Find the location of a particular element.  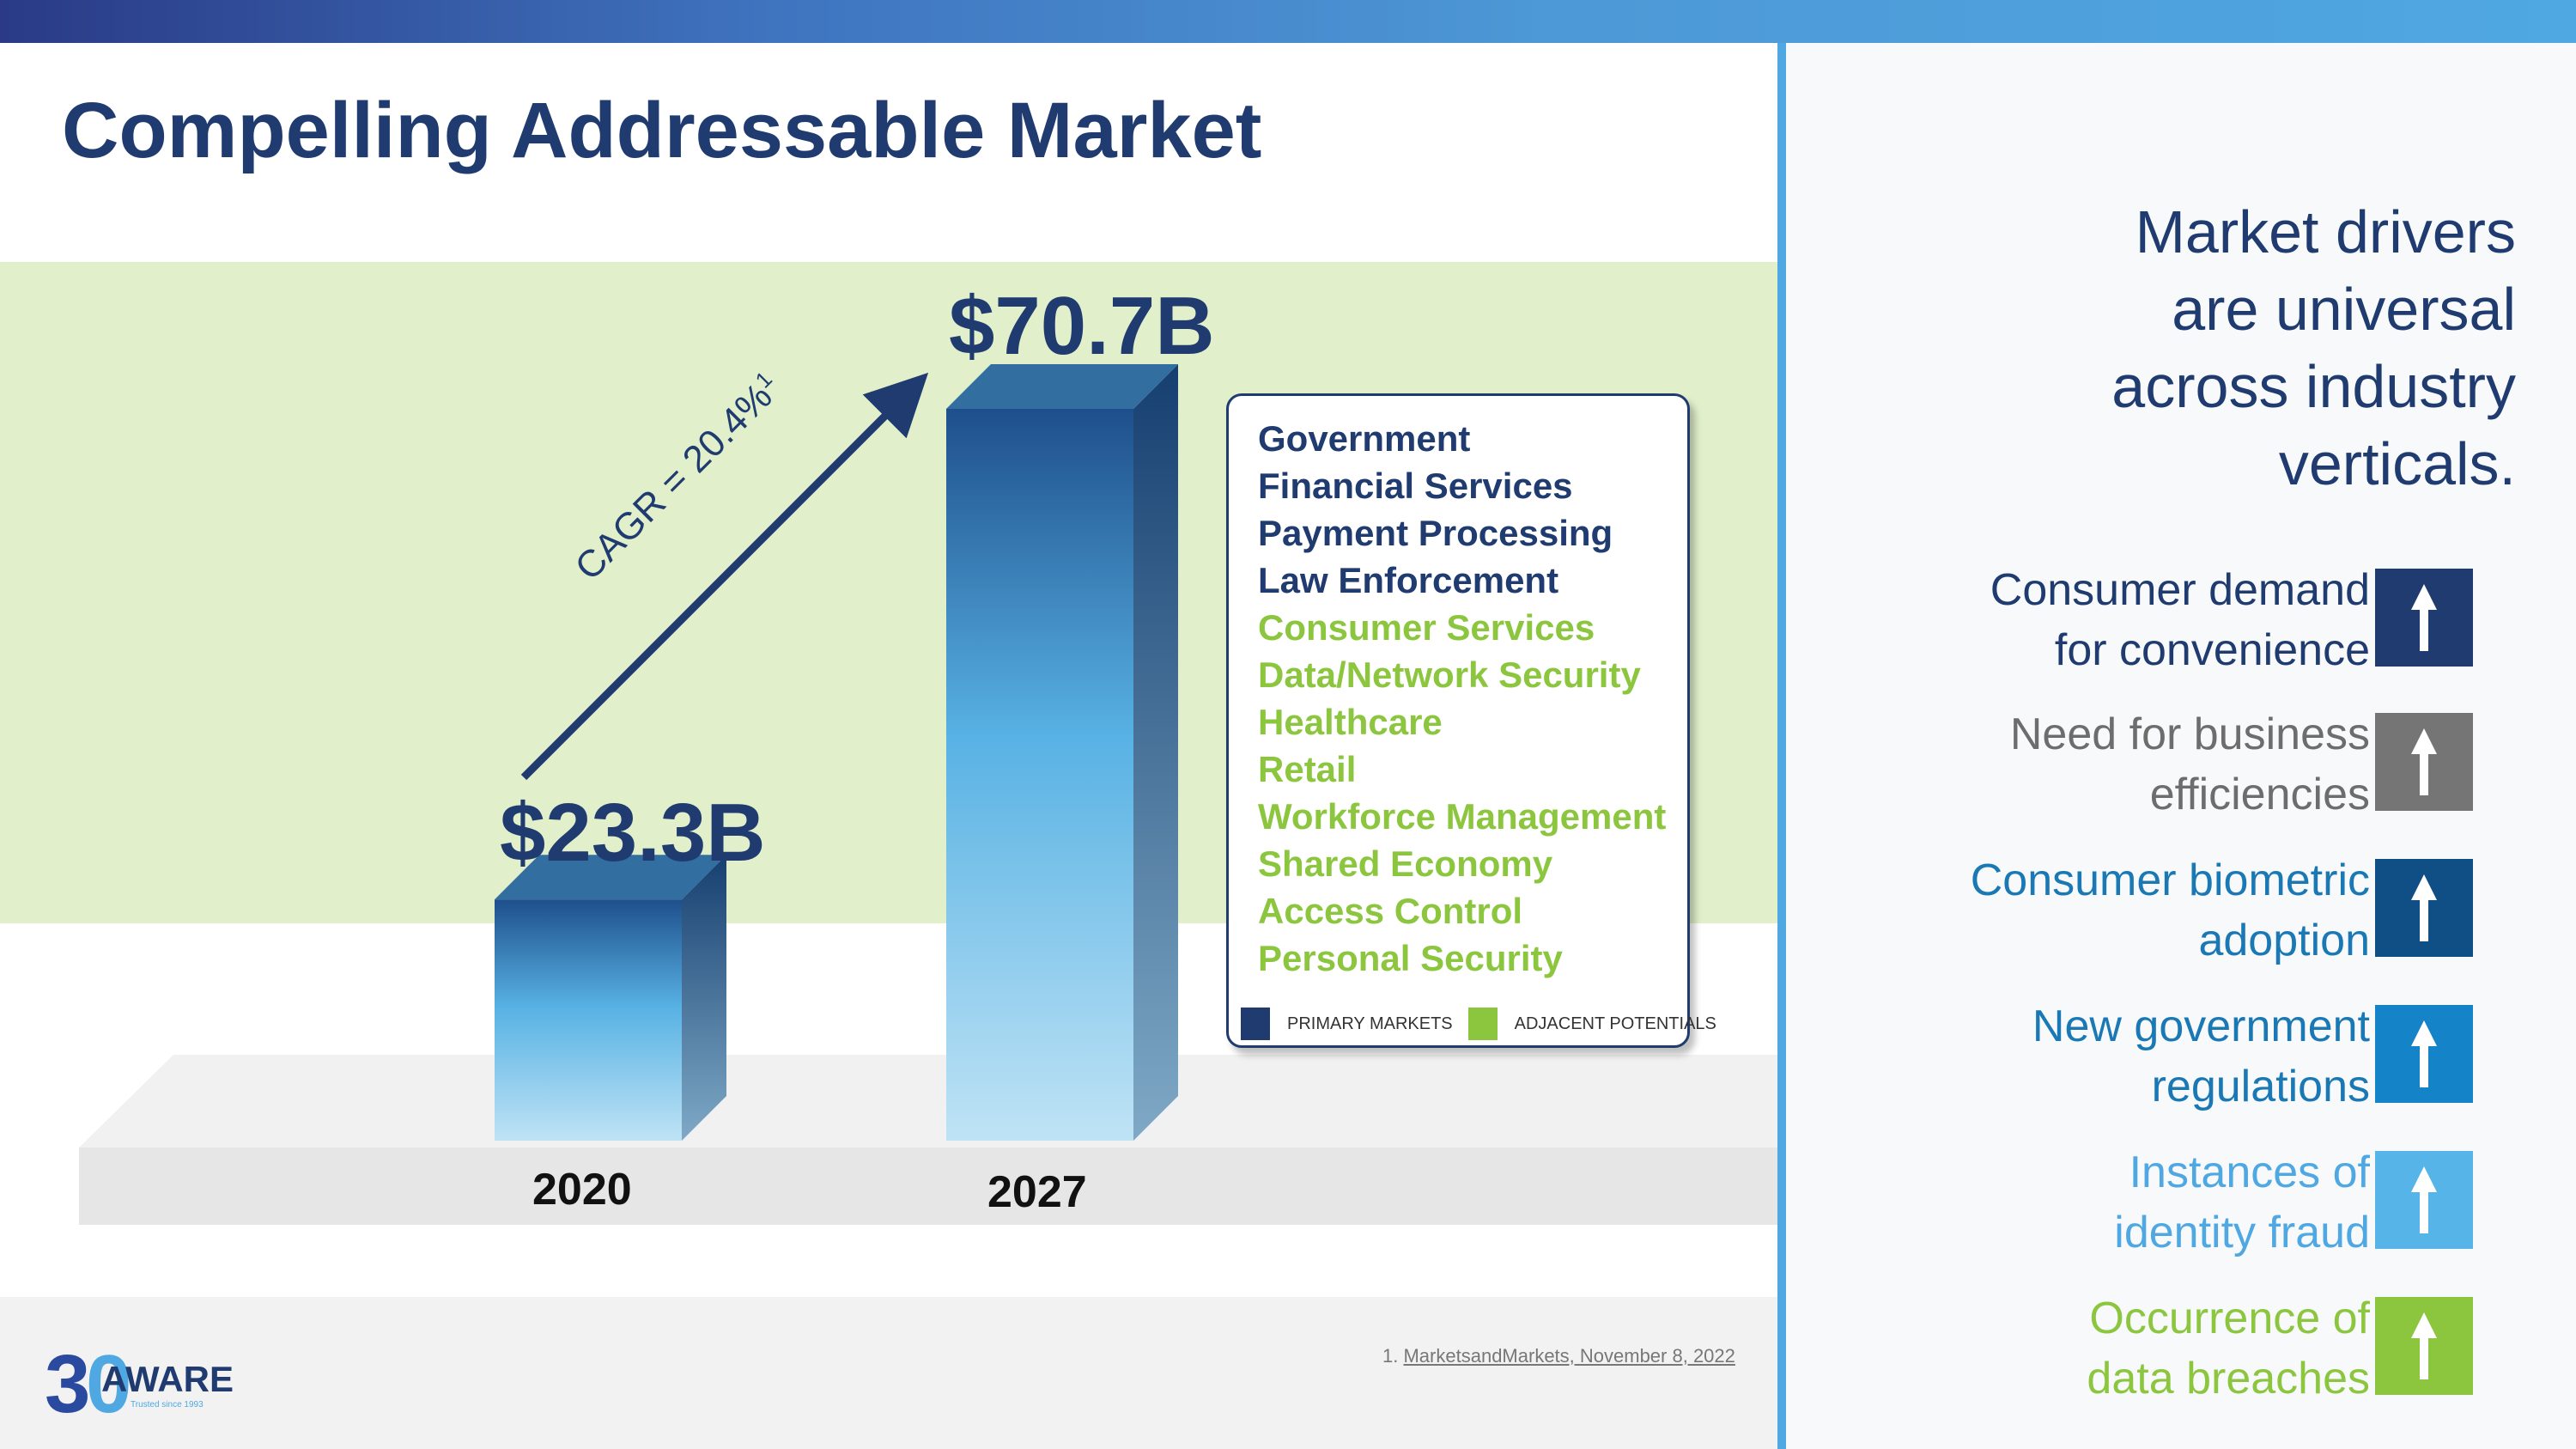

segment-item-adjacent: Shared Economy is located at coordinates (1405, 863).